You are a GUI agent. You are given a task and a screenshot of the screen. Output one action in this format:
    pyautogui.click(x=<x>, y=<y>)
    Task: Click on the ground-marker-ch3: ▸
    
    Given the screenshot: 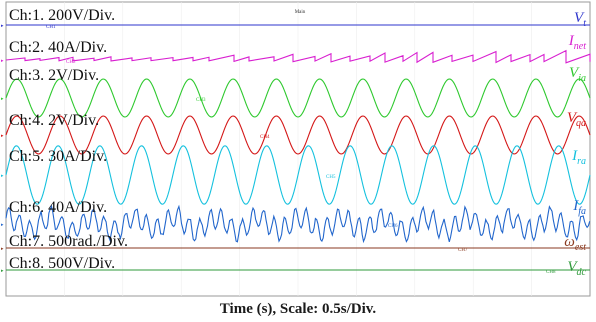 What is the action you would take?
    pyautogui.click(x=2, y=99)
    